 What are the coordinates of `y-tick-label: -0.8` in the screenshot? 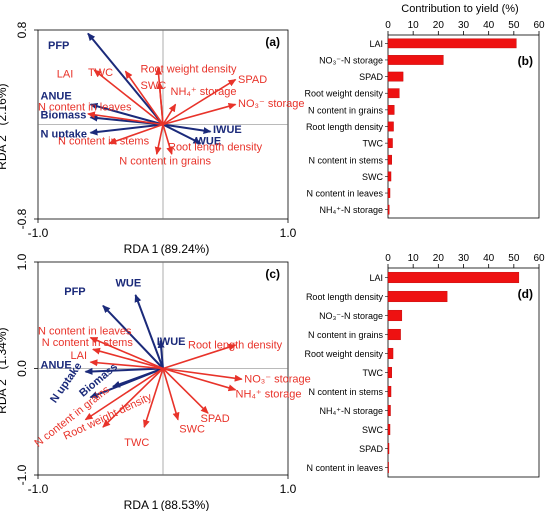 It's located at (22, 218).